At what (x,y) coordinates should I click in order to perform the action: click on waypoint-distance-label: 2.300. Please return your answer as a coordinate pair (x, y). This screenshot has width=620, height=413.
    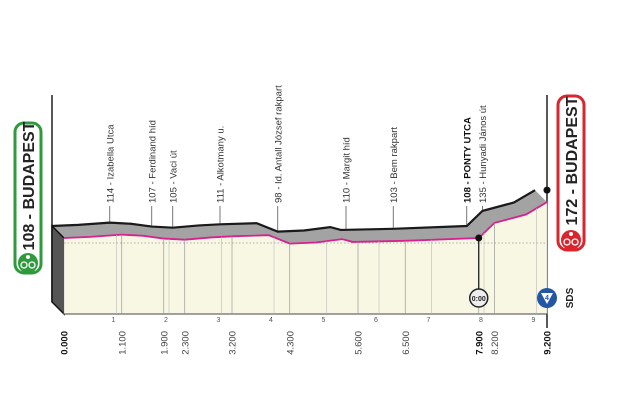
    Looking at the image, I should click on (185, 343).